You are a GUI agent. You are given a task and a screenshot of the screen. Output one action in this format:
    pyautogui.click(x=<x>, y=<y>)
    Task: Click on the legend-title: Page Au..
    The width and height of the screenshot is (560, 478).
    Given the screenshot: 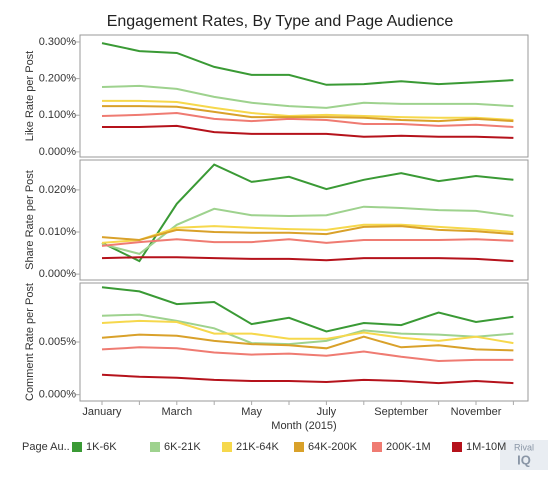 What is the action you would take?
    pyautogui.click(x=46, y=447)
    